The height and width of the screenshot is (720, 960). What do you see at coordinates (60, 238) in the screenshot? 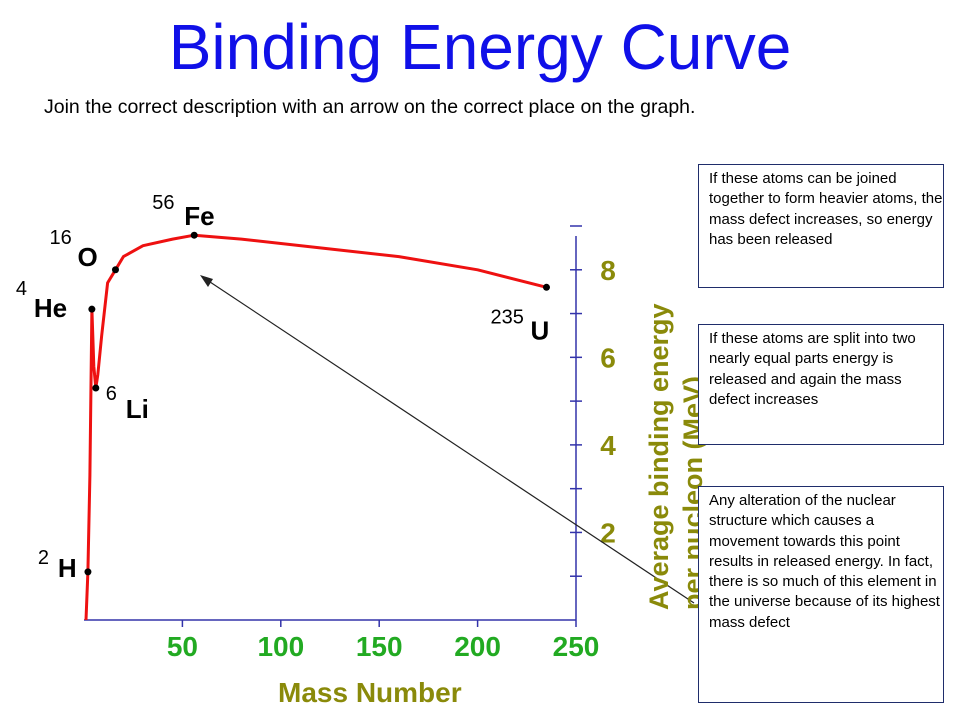
I see `isotope-mass-label: 16` at bounding box center [60, 238].